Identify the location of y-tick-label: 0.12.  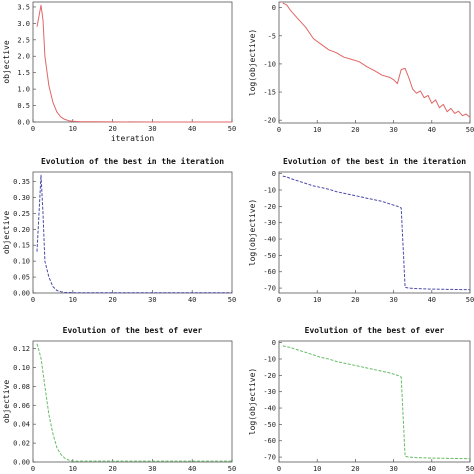
(21, 349).